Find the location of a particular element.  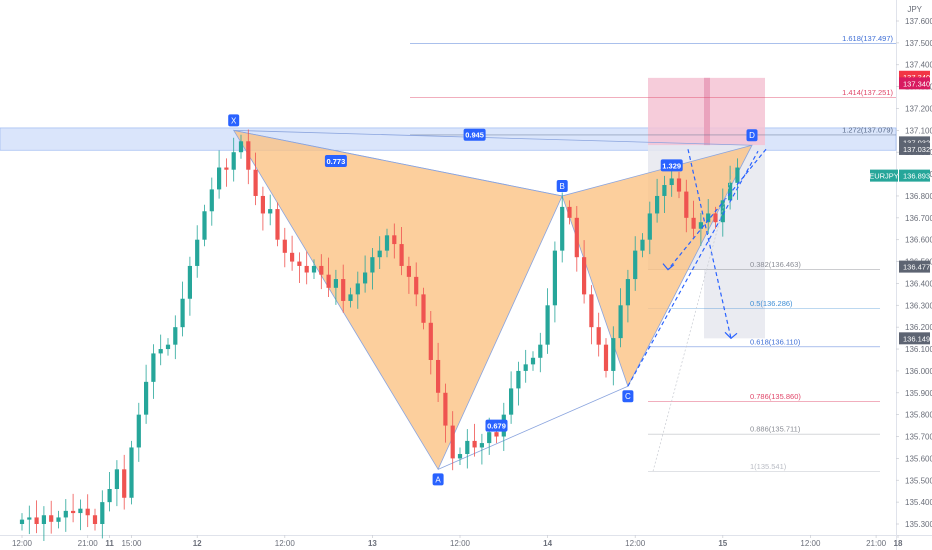

price-label-text: 137.032 is located at coordinates (916, 149).